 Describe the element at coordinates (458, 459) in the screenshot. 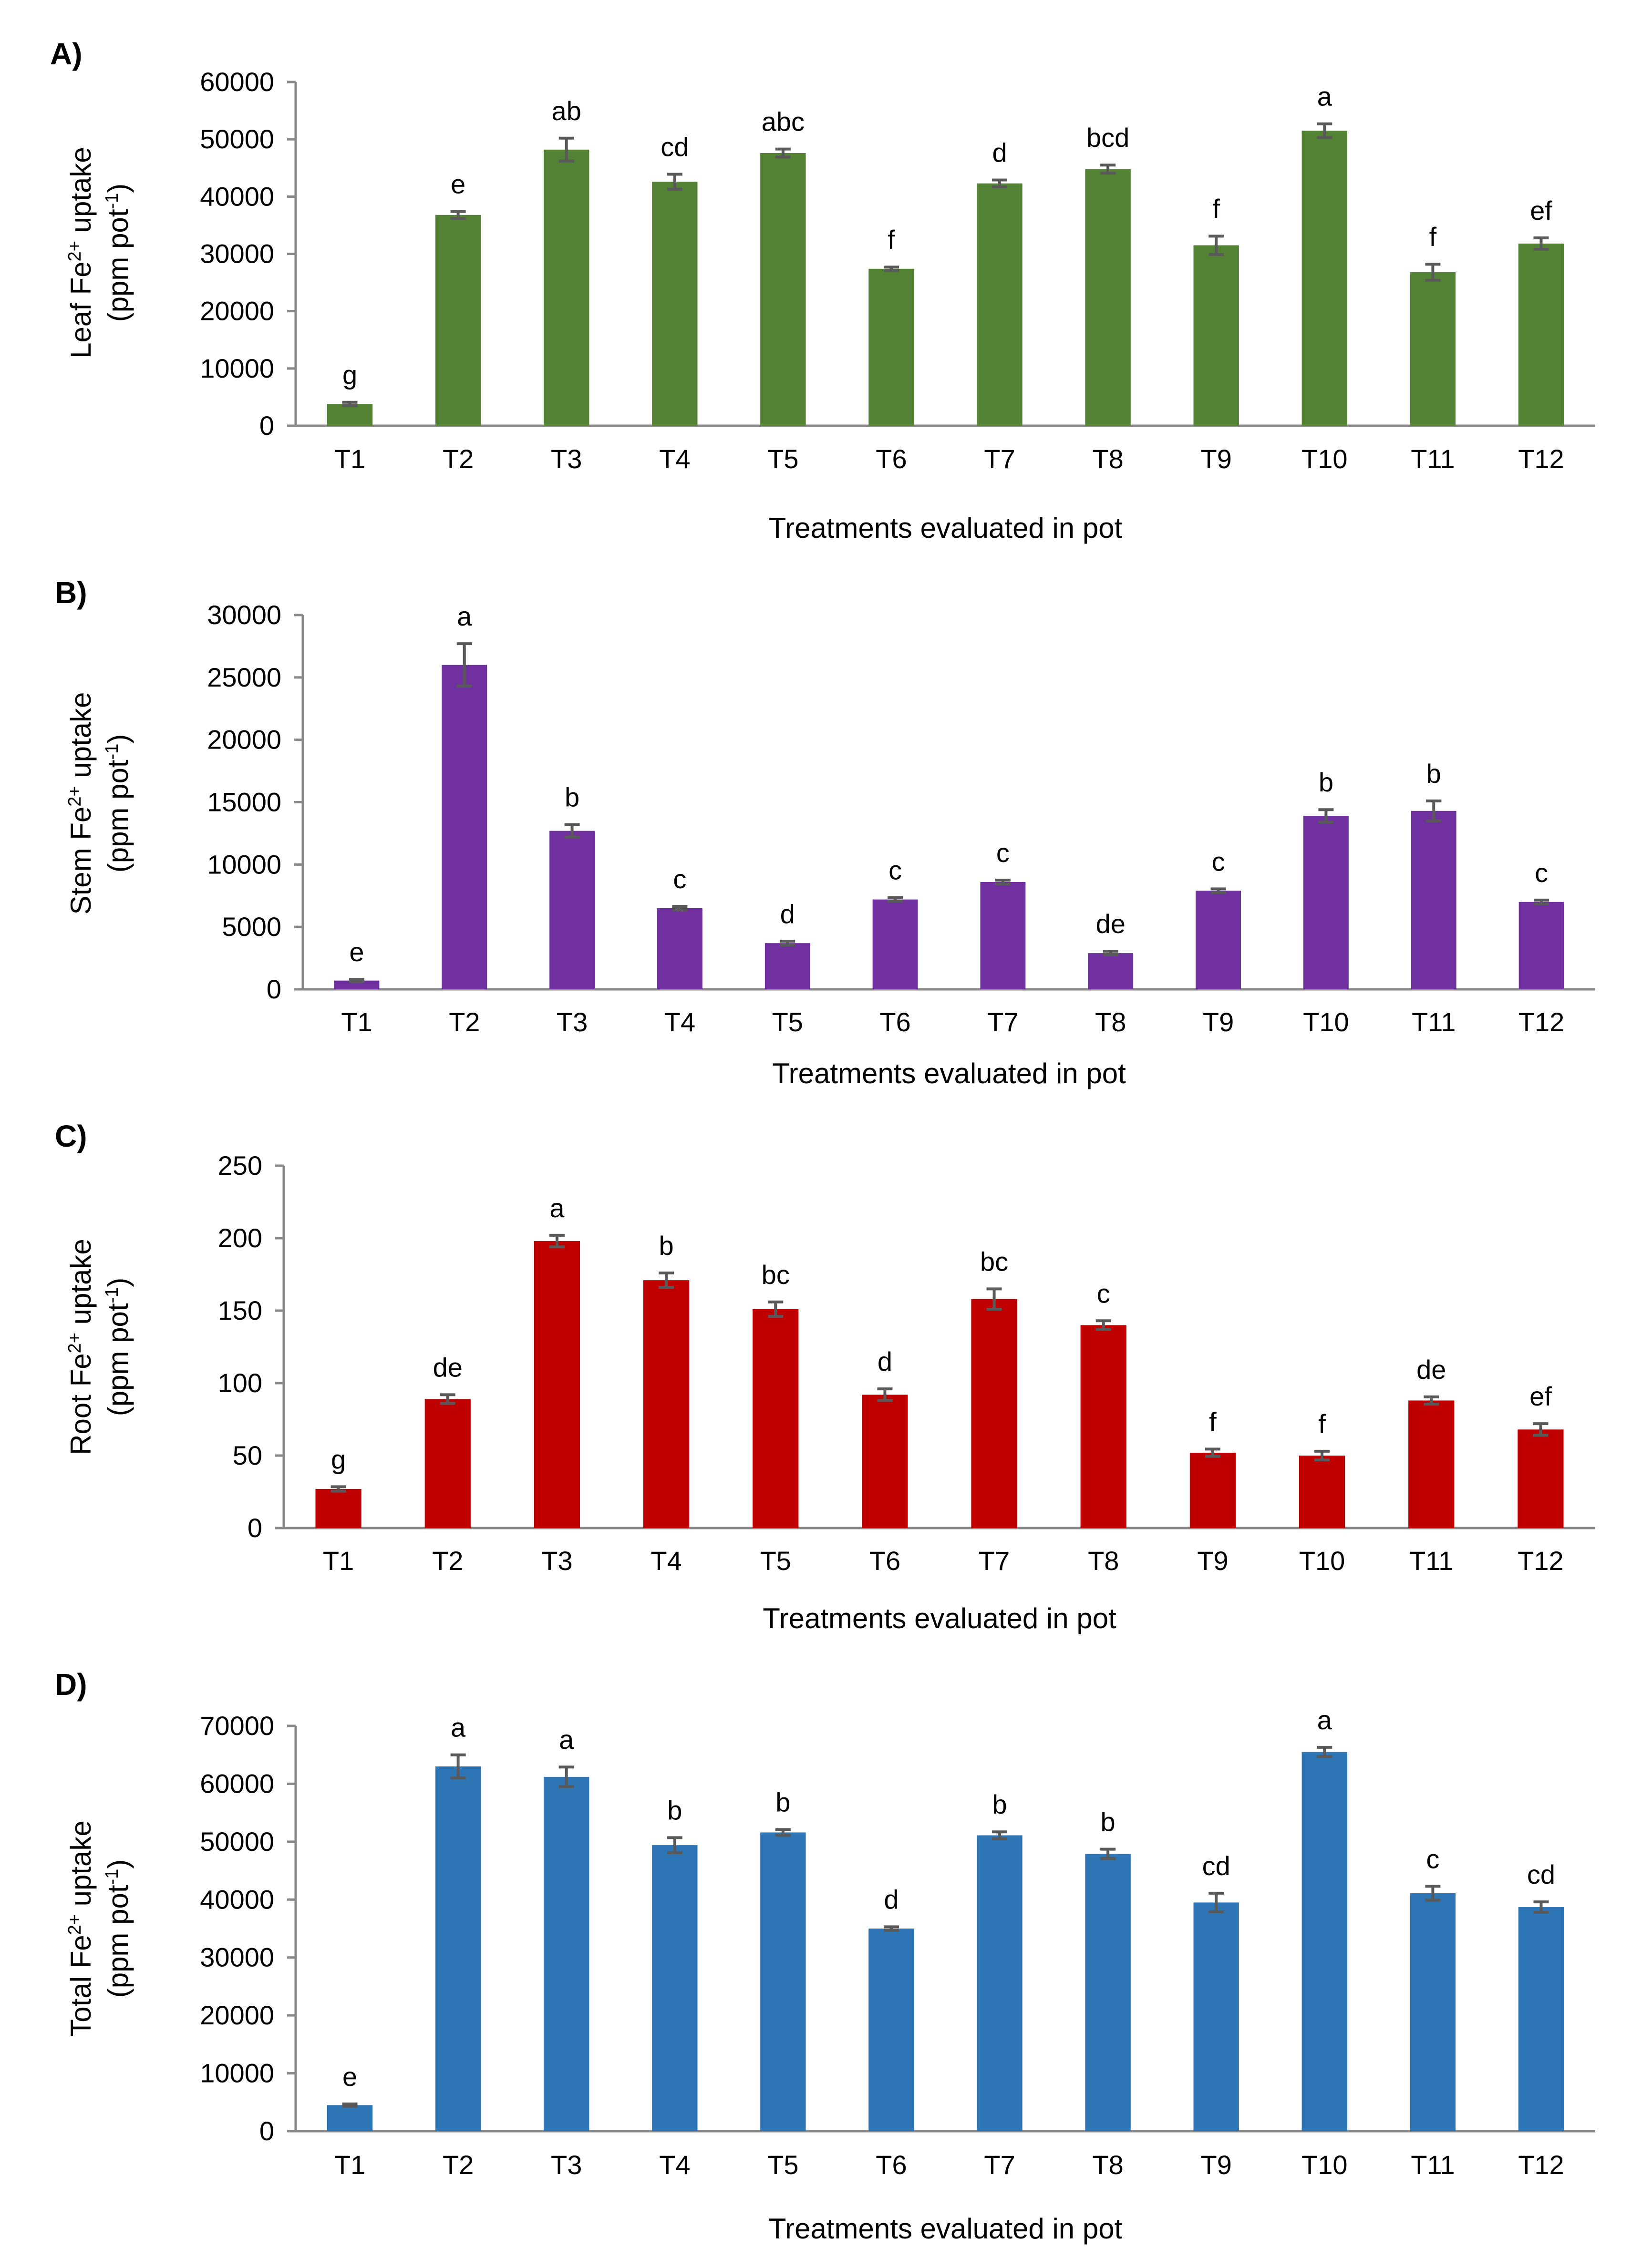

I see `x-tick-label: T2` at that location.